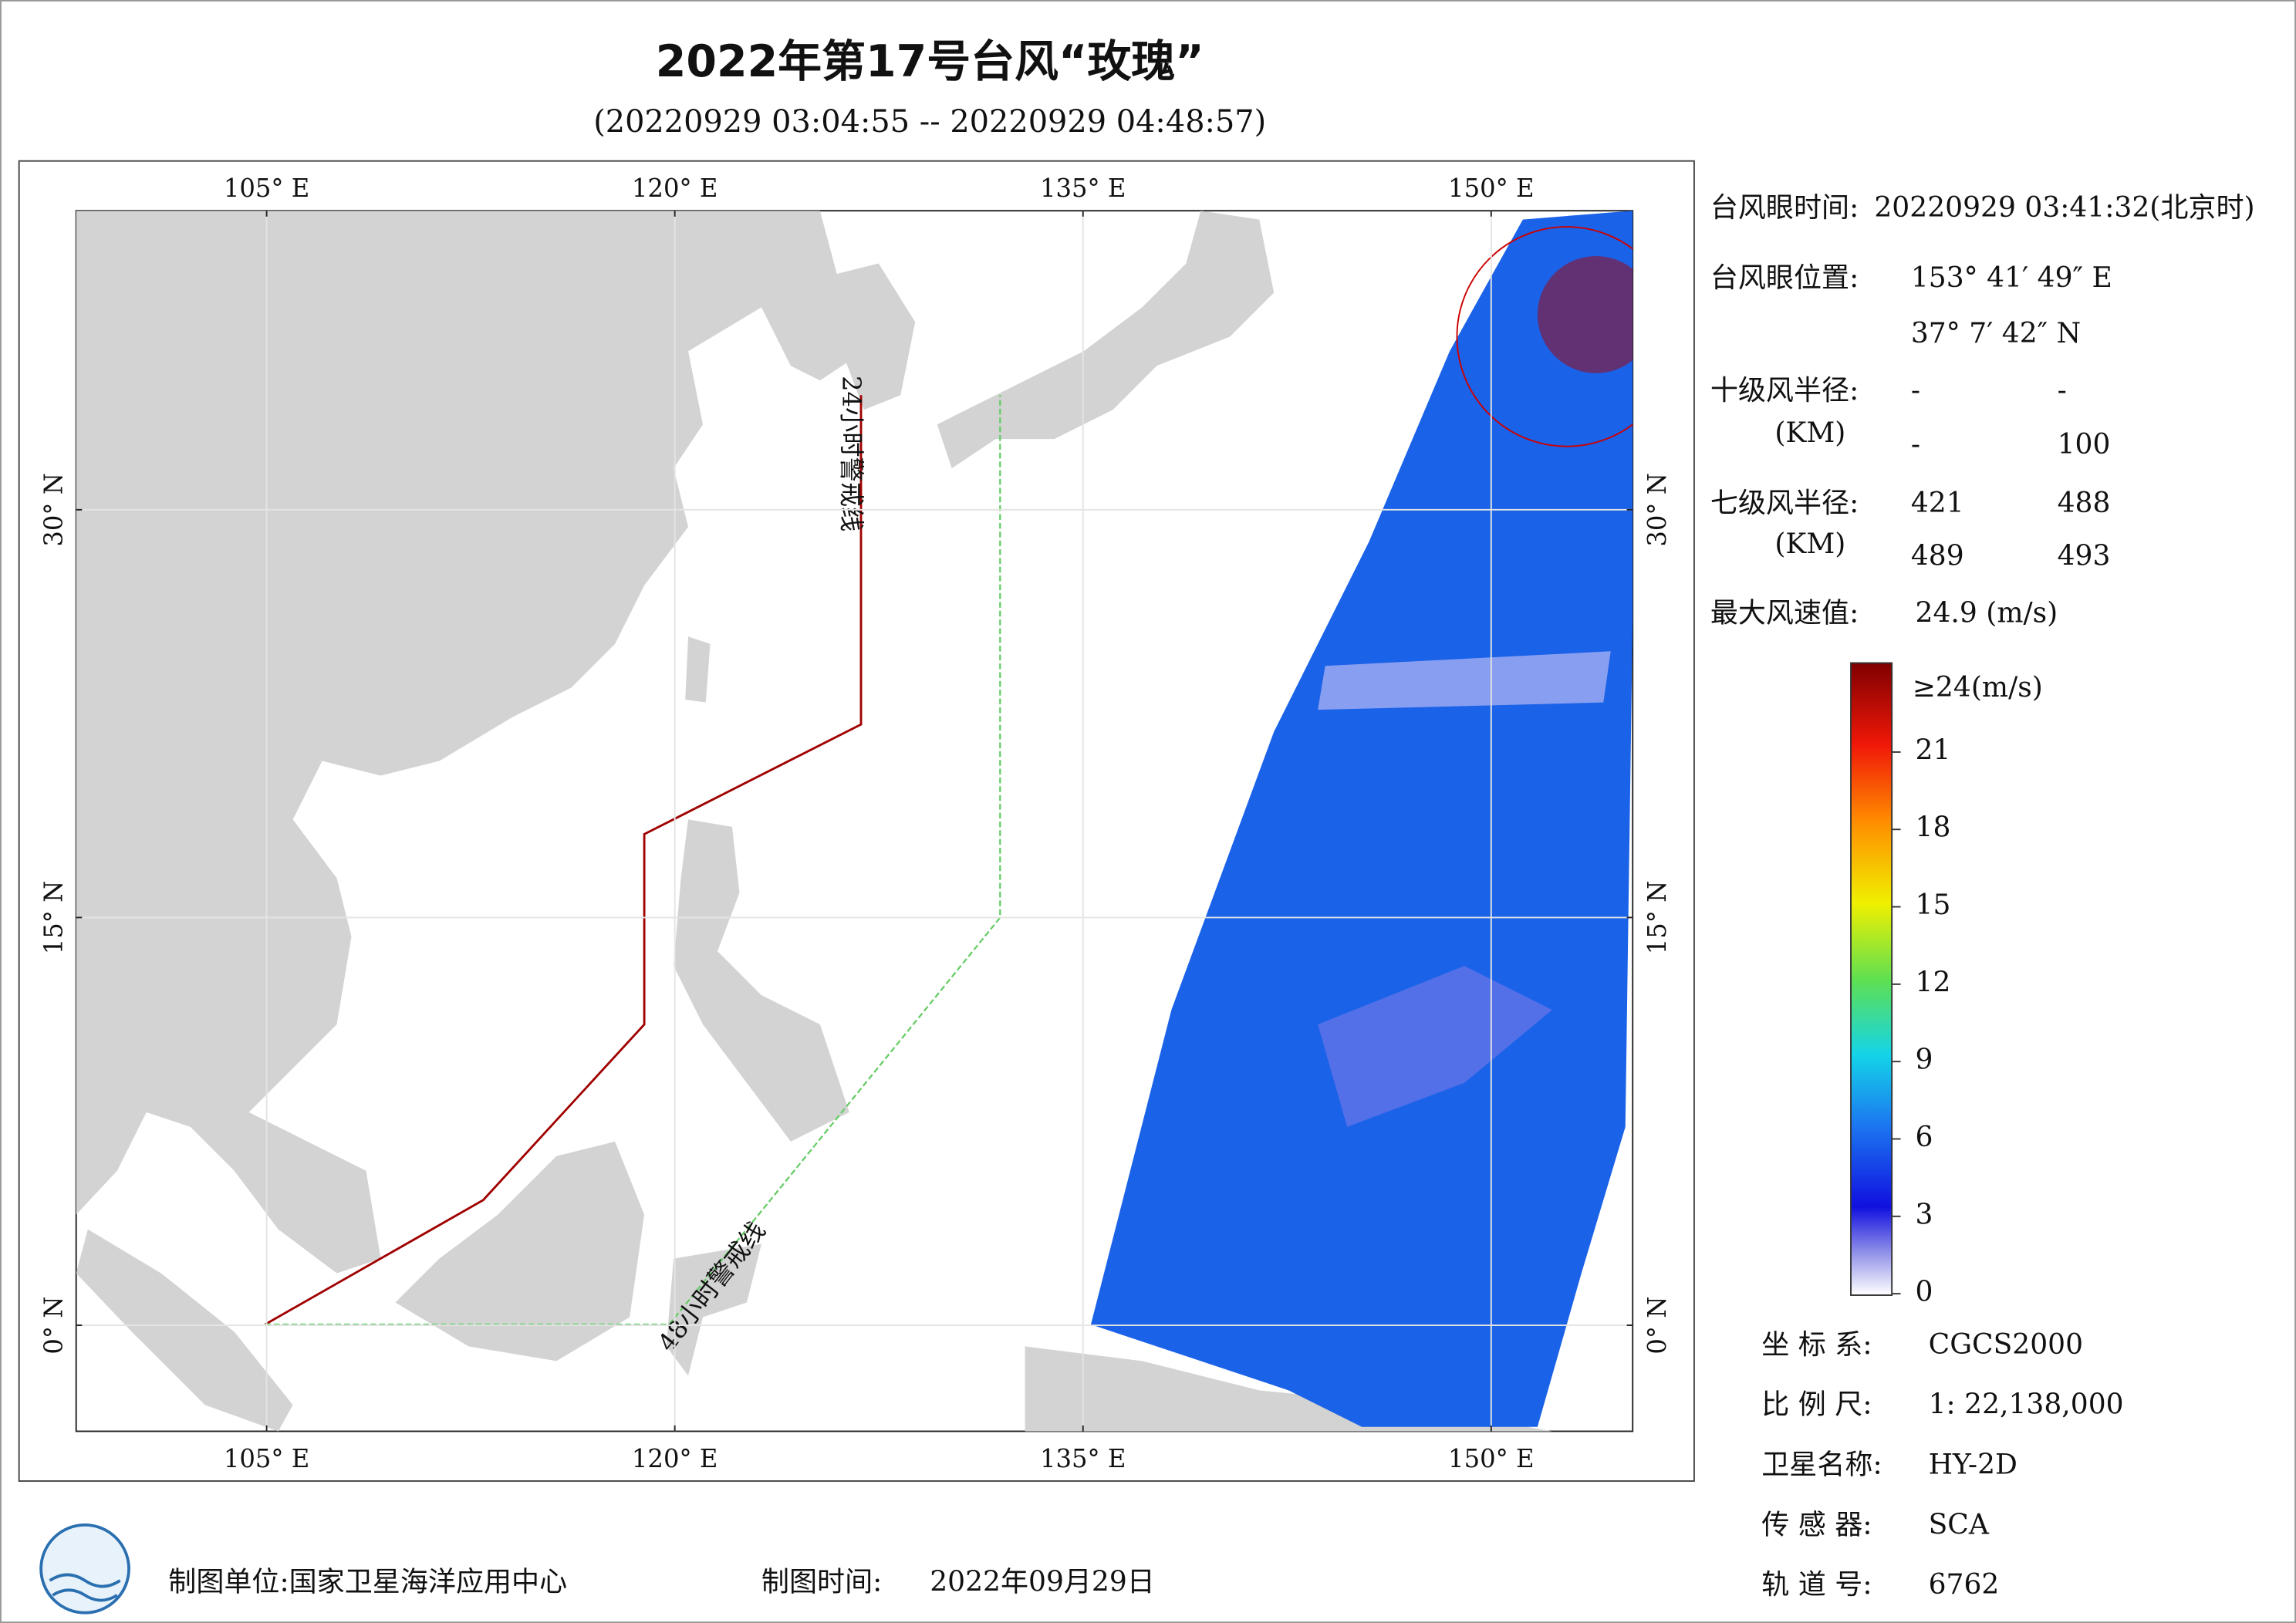 This screenshot has width=2296, height=1623. What do you see at coordinates (1967, 989) in the screenshot?
I see `colorbar-ticks: 0 3 6 9 12 15 18 21 ≥24(m/s)` at bounding box center [1967, 989].